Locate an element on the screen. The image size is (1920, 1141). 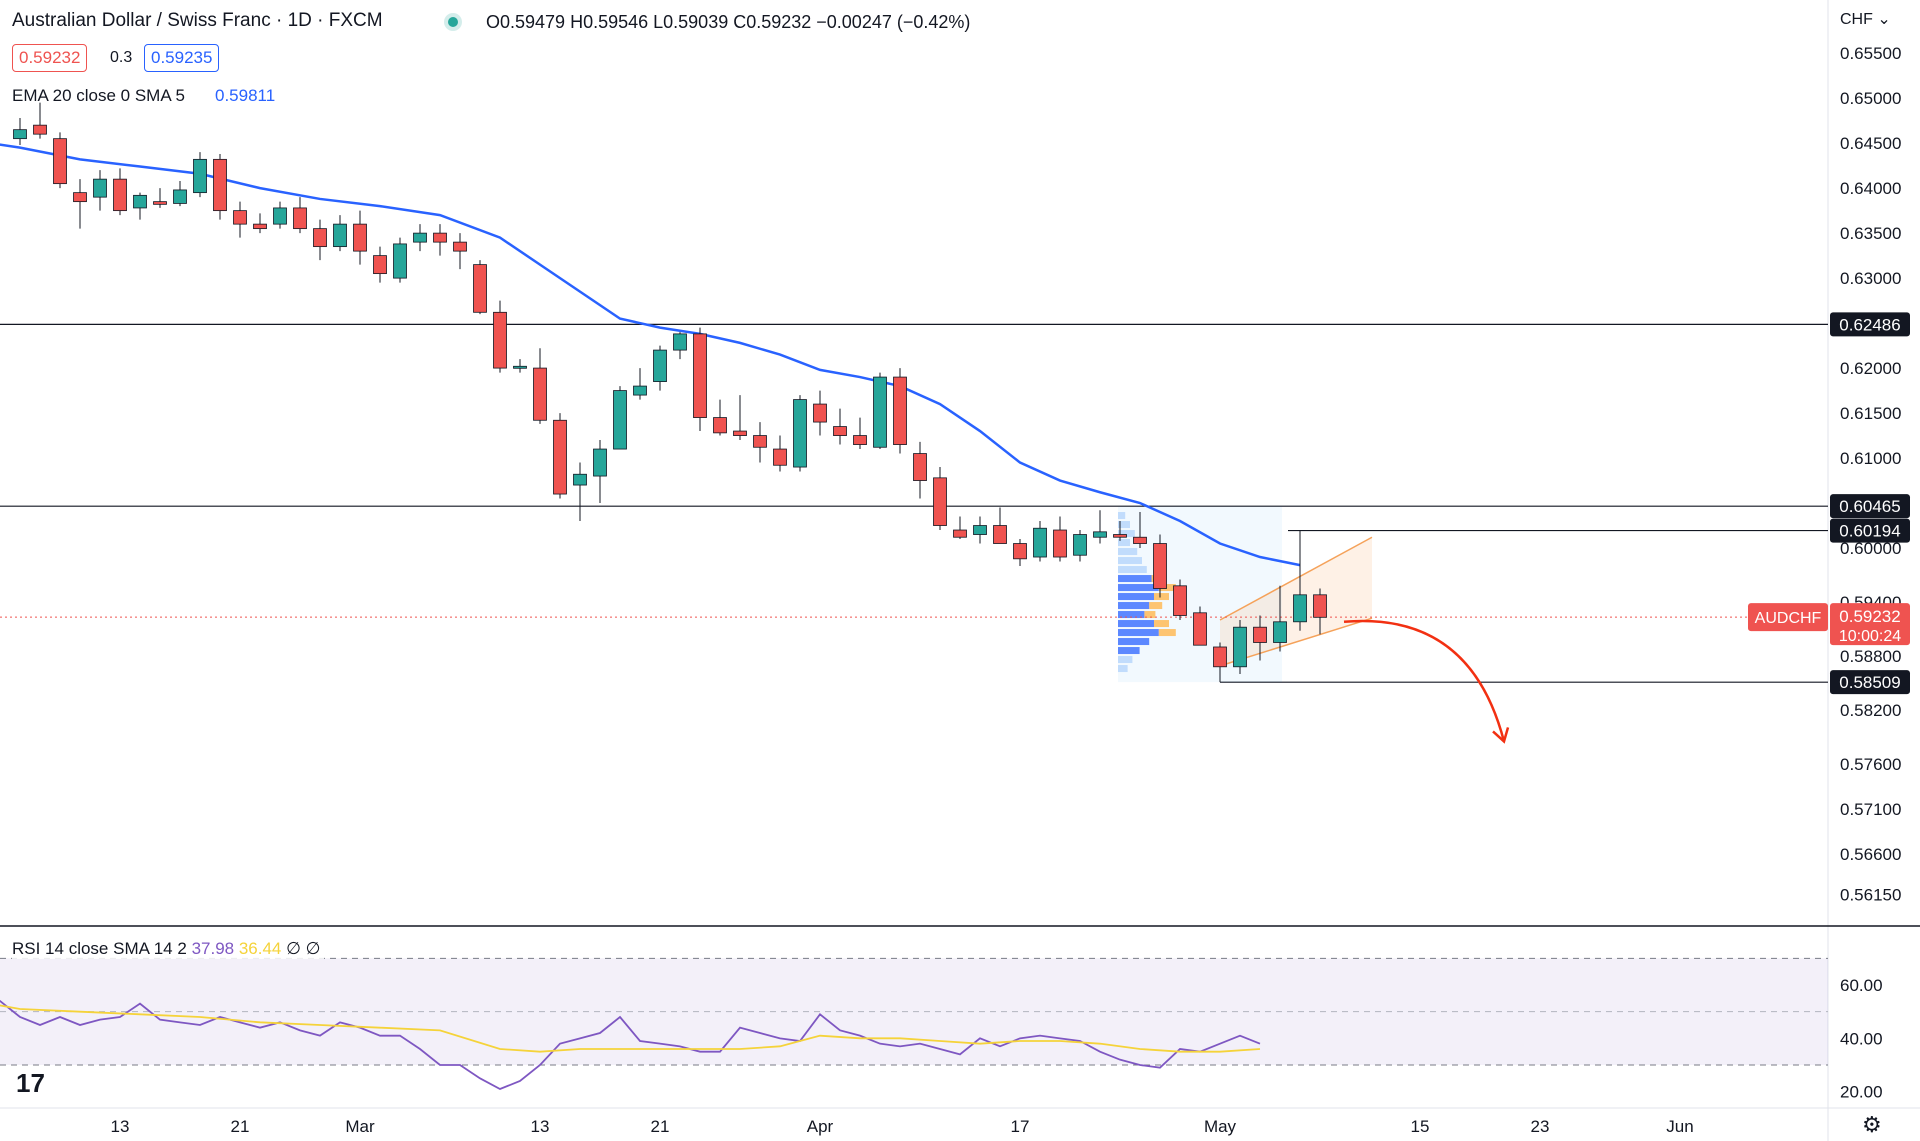
level-price-label: 0.62486 is located at coordinates (1869, 324).